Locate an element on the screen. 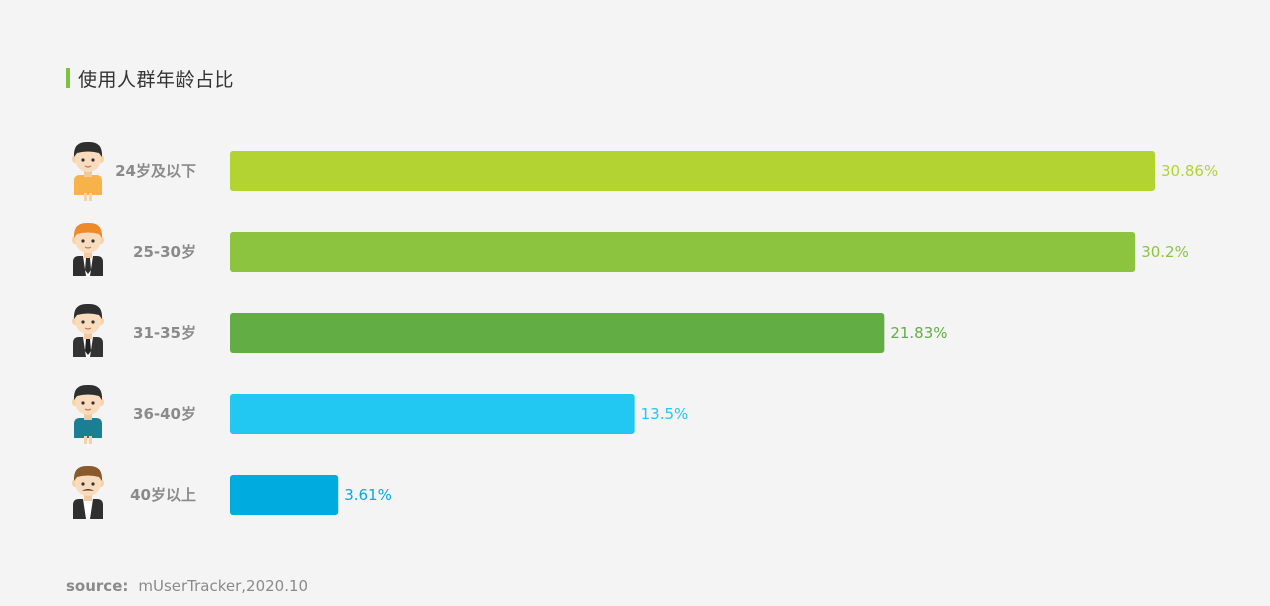  man-mustache-icon is located at coordinates (88, 492).